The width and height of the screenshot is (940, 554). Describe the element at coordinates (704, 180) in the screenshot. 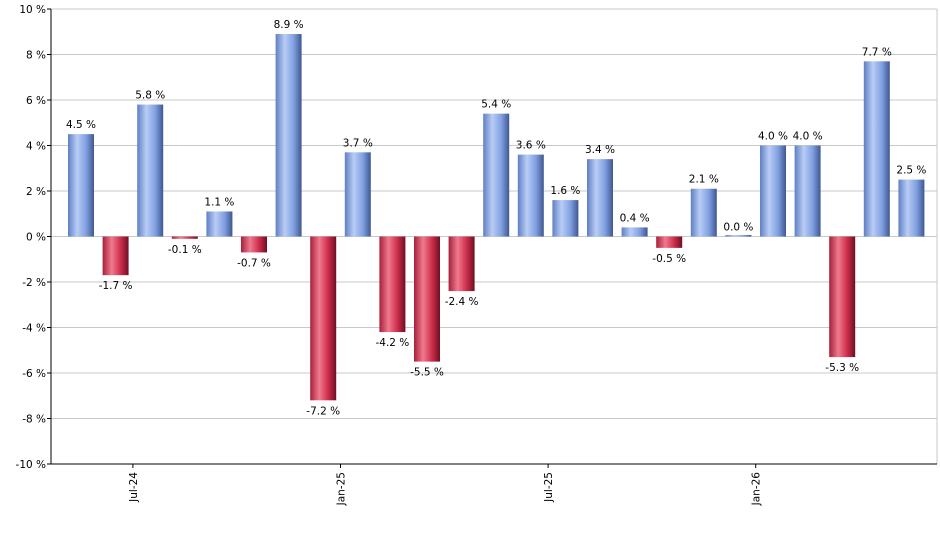

I see `data-label: 2.1 %` at that location.